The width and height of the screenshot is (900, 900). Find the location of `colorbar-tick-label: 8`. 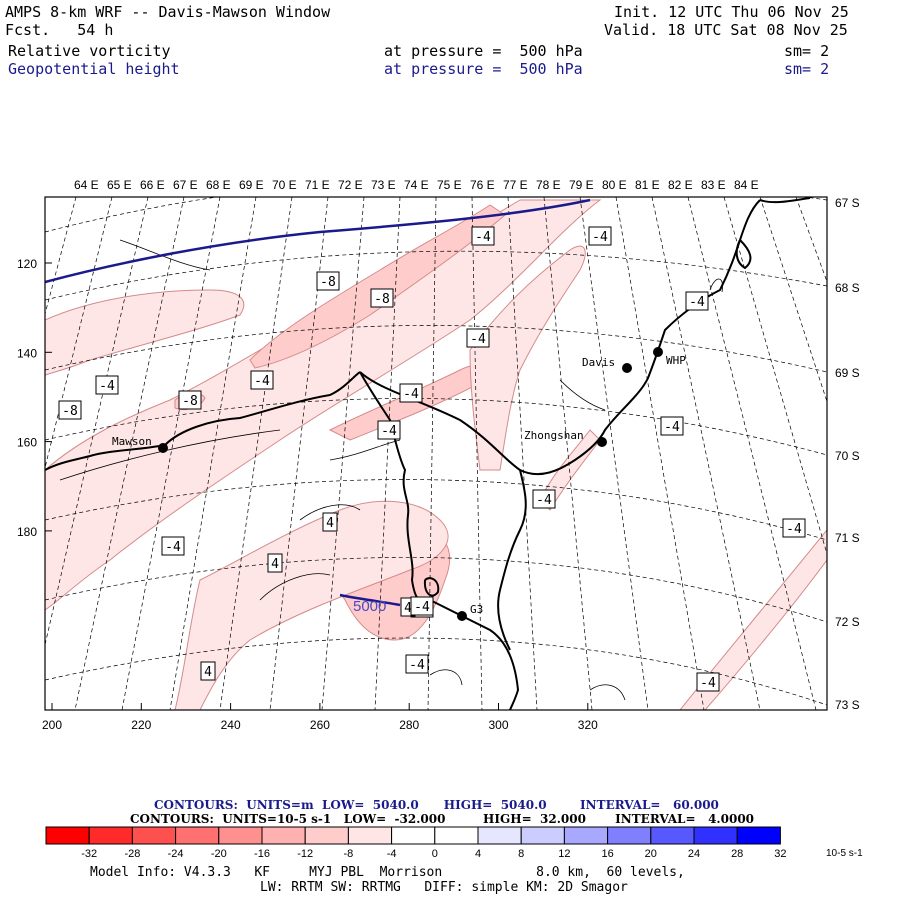

colorbar-tick-label: 8 is located at coordinates (521, 854).